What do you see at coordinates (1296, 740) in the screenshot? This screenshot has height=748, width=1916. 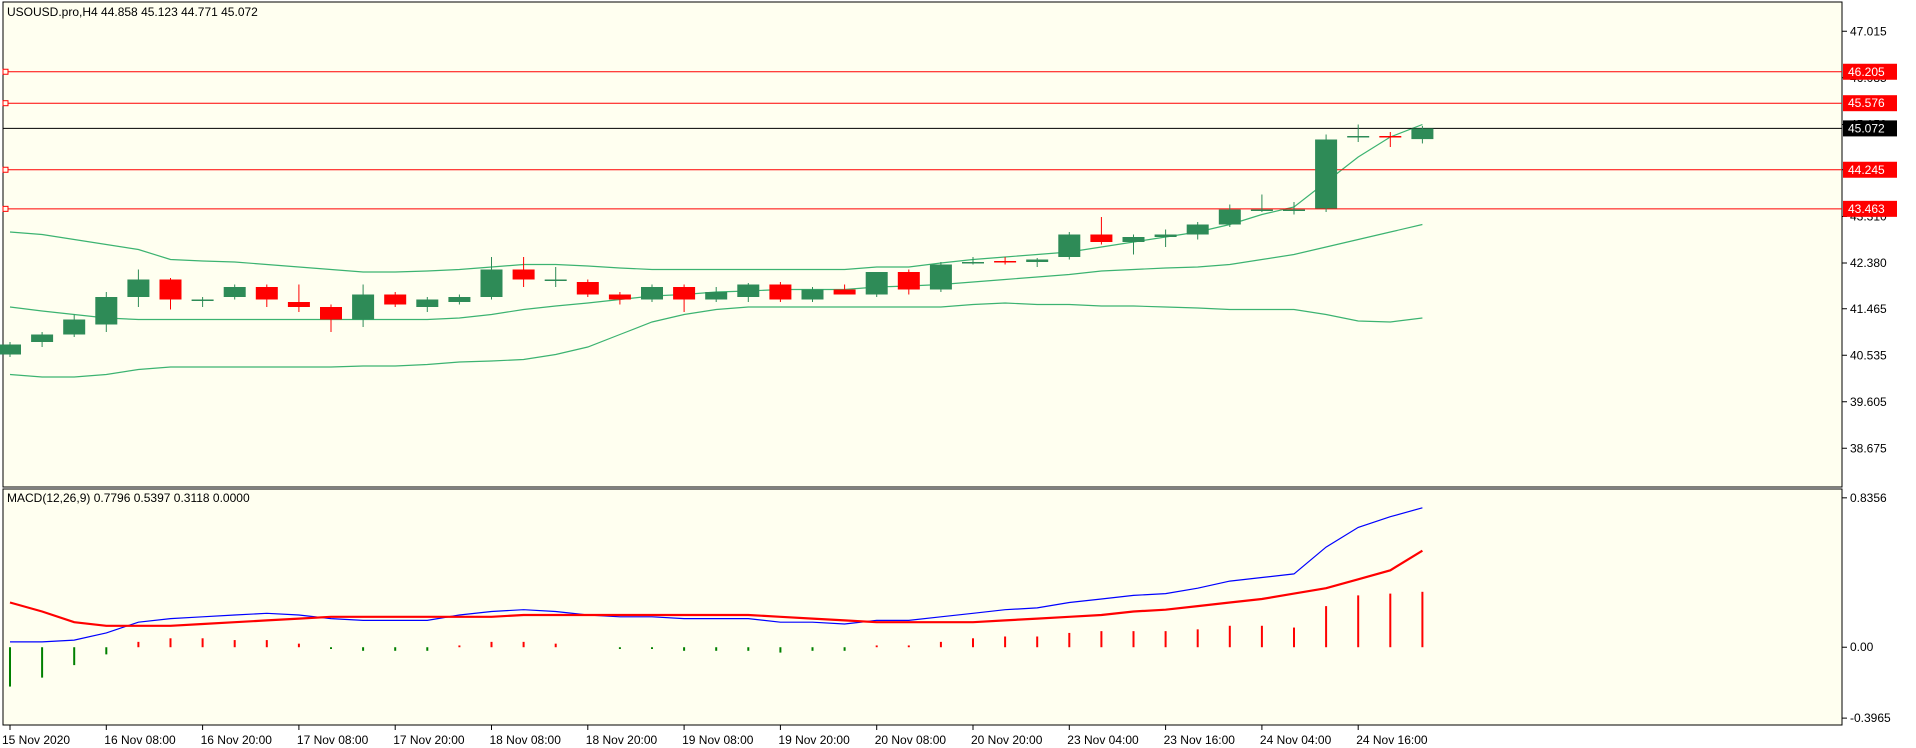 I see `time-tick-label: 24 Nov 04:00` at bounding box center [1296, 740].